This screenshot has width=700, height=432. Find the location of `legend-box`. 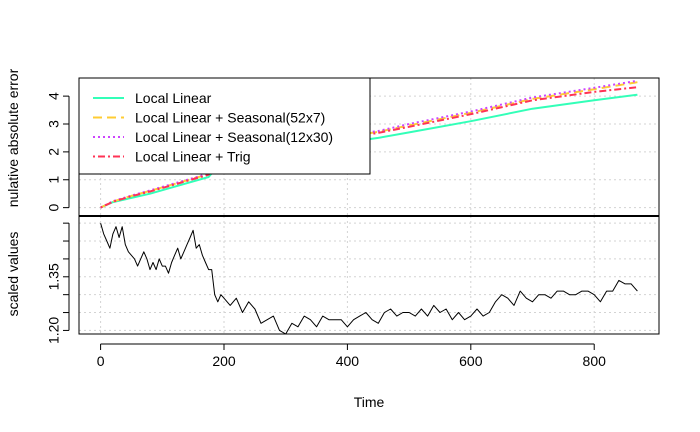

legend-box is located at coordinates (224, 126).